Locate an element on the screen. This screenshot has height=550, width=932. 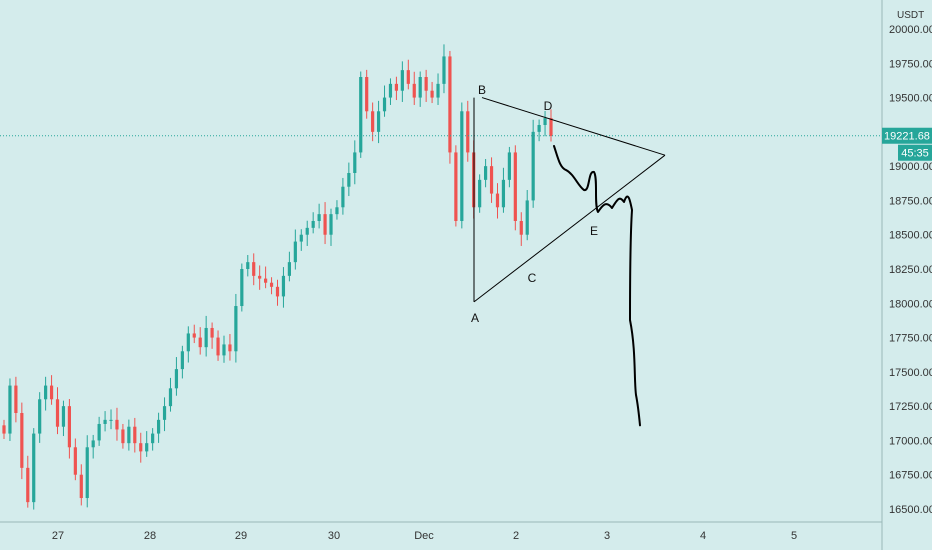
y-tick-label: 17750.00 is located at coordinates (910, 339).